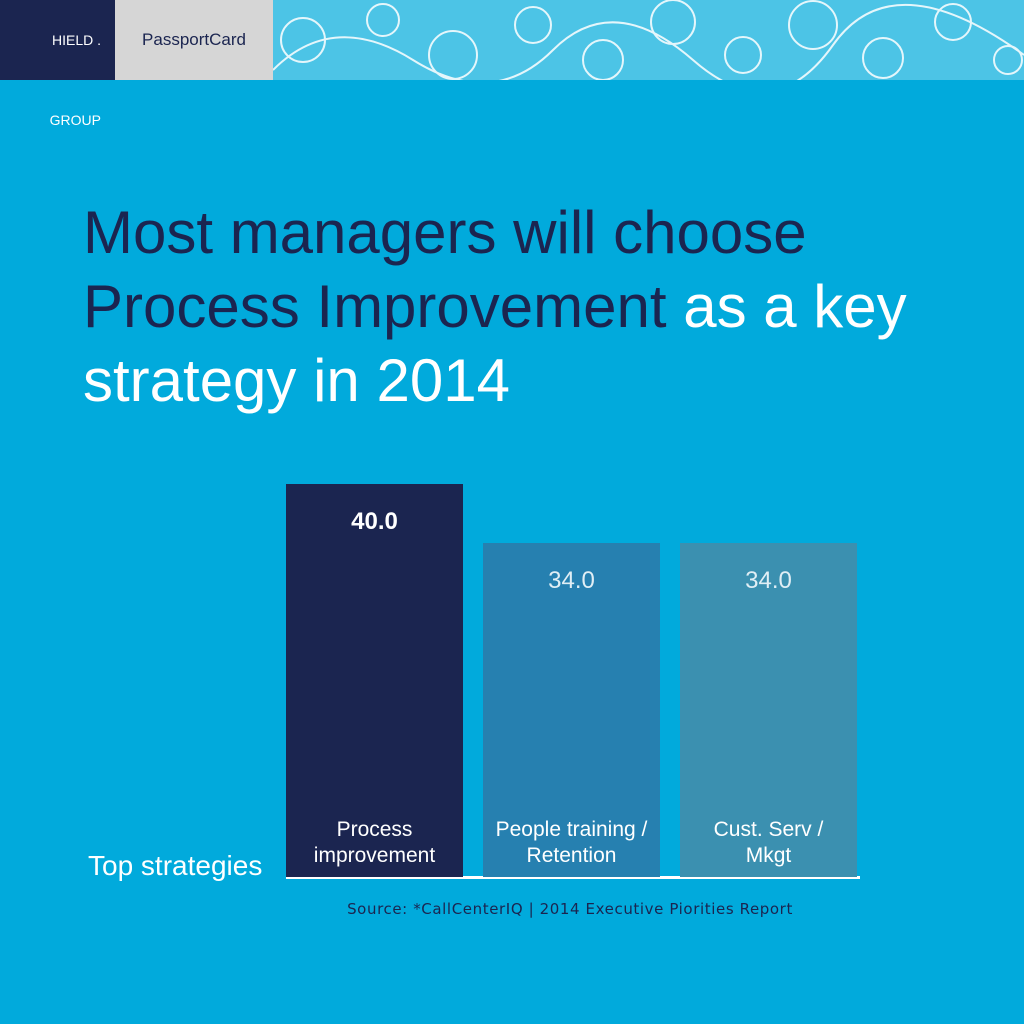  What do you see at coordinates (175, 865) in the screenshot?
I see `x-axis-label: Top strategies` at bounding box center [175, 865].